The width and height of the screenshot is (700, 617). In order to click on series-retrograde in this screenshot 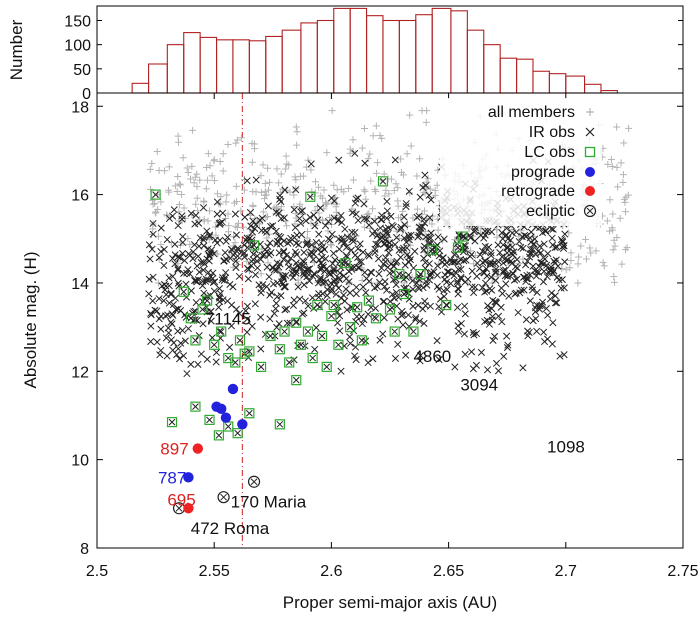, I will do `click(193, 478)`.